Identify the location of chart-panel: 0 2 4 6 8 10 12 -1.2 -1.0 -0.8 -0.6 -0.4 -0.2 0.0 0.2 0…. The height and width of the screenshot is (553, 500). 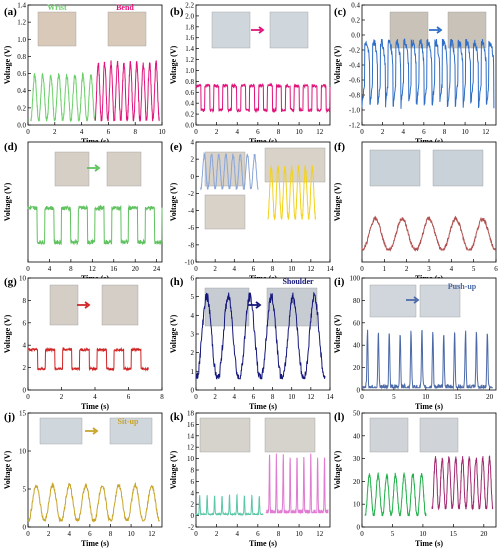
(415, 74).